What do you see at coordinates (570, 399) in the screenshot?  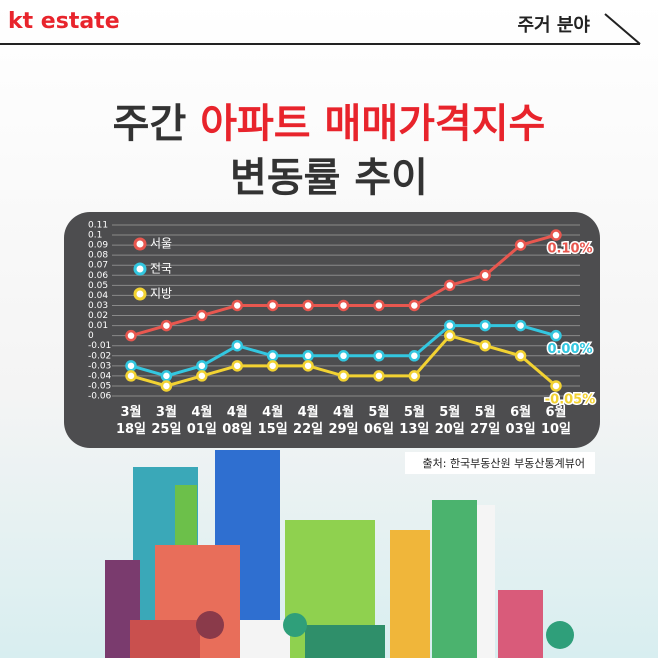 I see `value-label: -0.05%` at bounding box center [570, 399].